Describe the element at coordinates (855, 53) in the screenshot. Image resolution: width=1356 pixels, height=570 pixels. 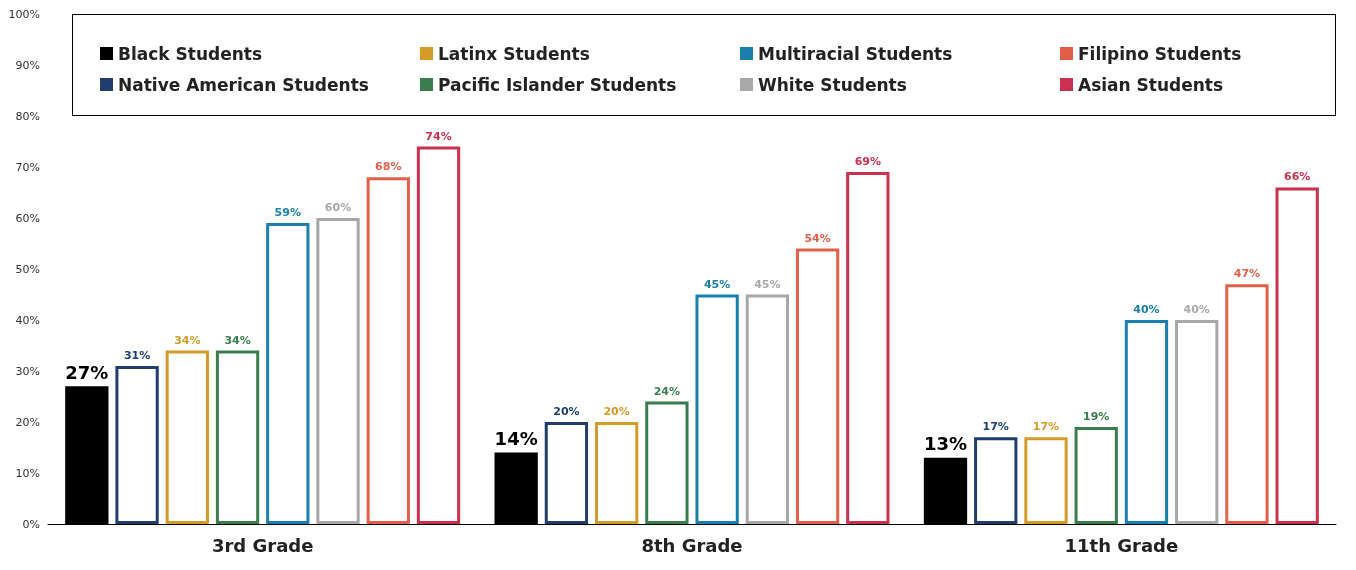
I see `legend-label: Multiracial Students` at that location.